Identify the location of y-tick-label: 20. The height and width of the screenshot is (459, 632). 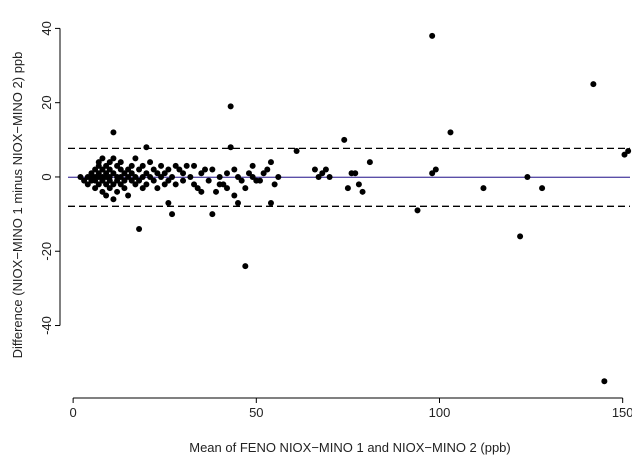
(46, 102).